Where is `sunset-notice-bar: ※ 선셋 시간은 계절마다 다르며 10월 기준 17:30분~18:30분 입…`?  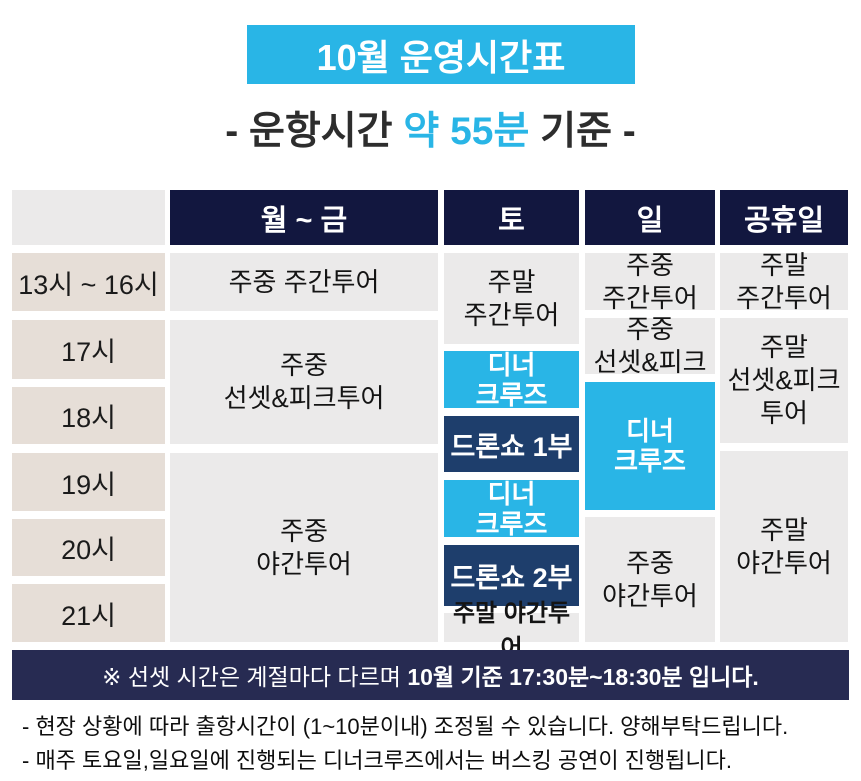
sunset-notice-bar: ※ 선셋 시간은 계절마다 다르며 10월 기준 17:30분~18:30분 입… is located at coordinates (430, 675).